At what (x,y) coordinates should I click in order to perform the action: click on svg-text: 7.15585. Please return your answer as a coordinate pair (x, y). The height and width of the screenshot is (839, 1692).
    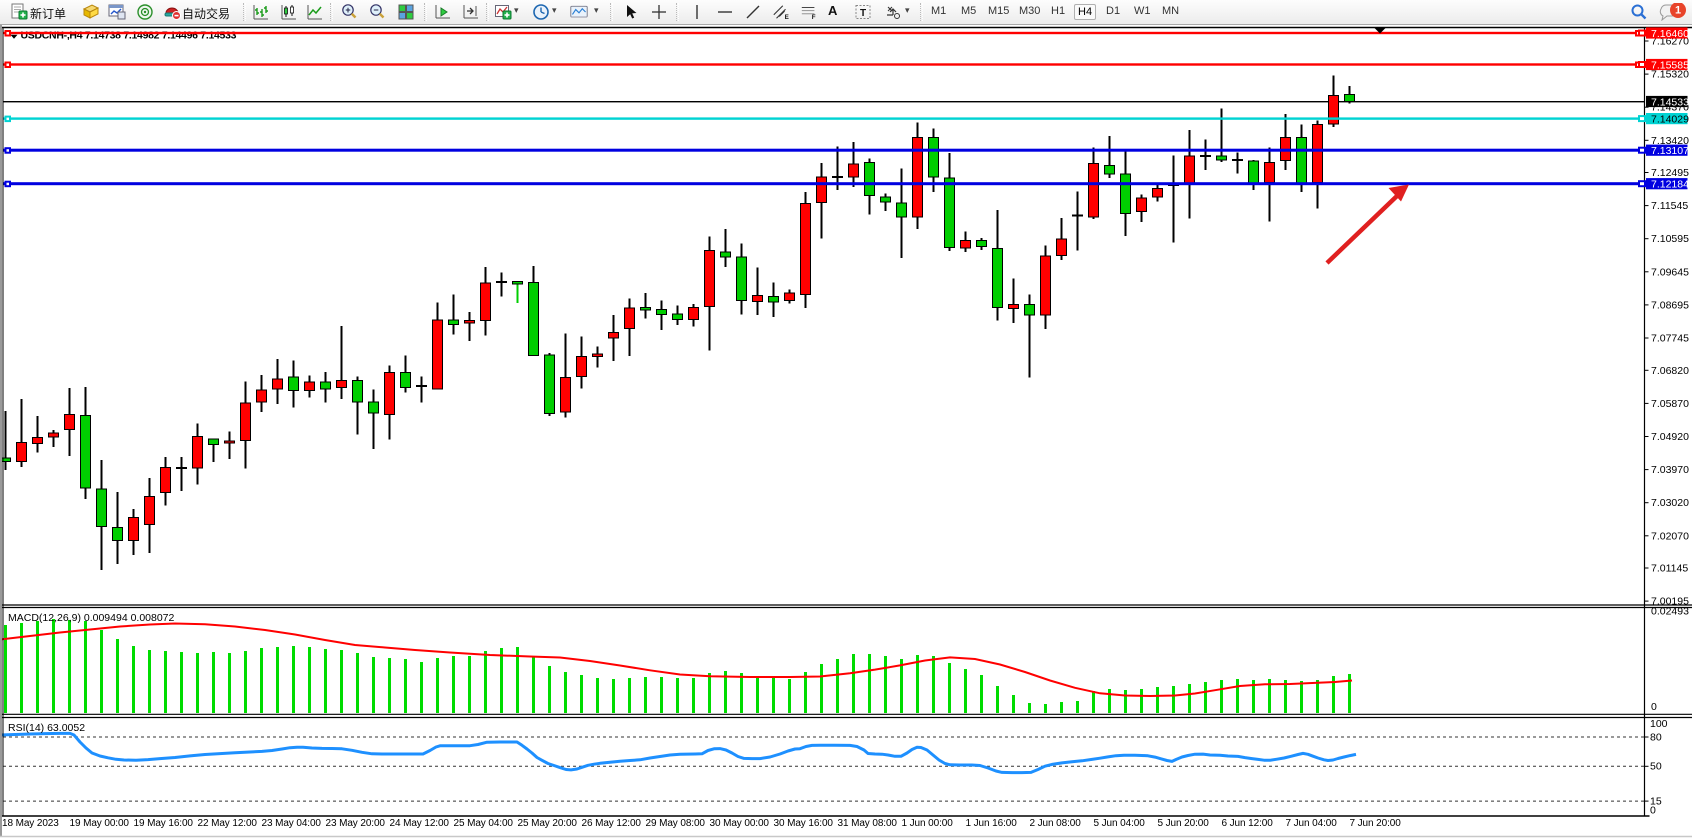
    Looking at the image, I should click on (1670, 65).